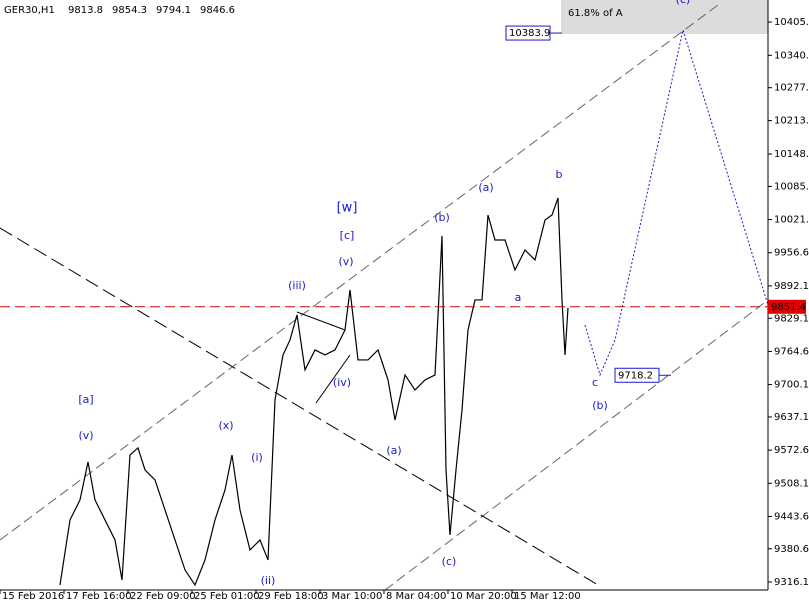 The image size is (809, 607). I want to click on projection-line, so click(676, 202).